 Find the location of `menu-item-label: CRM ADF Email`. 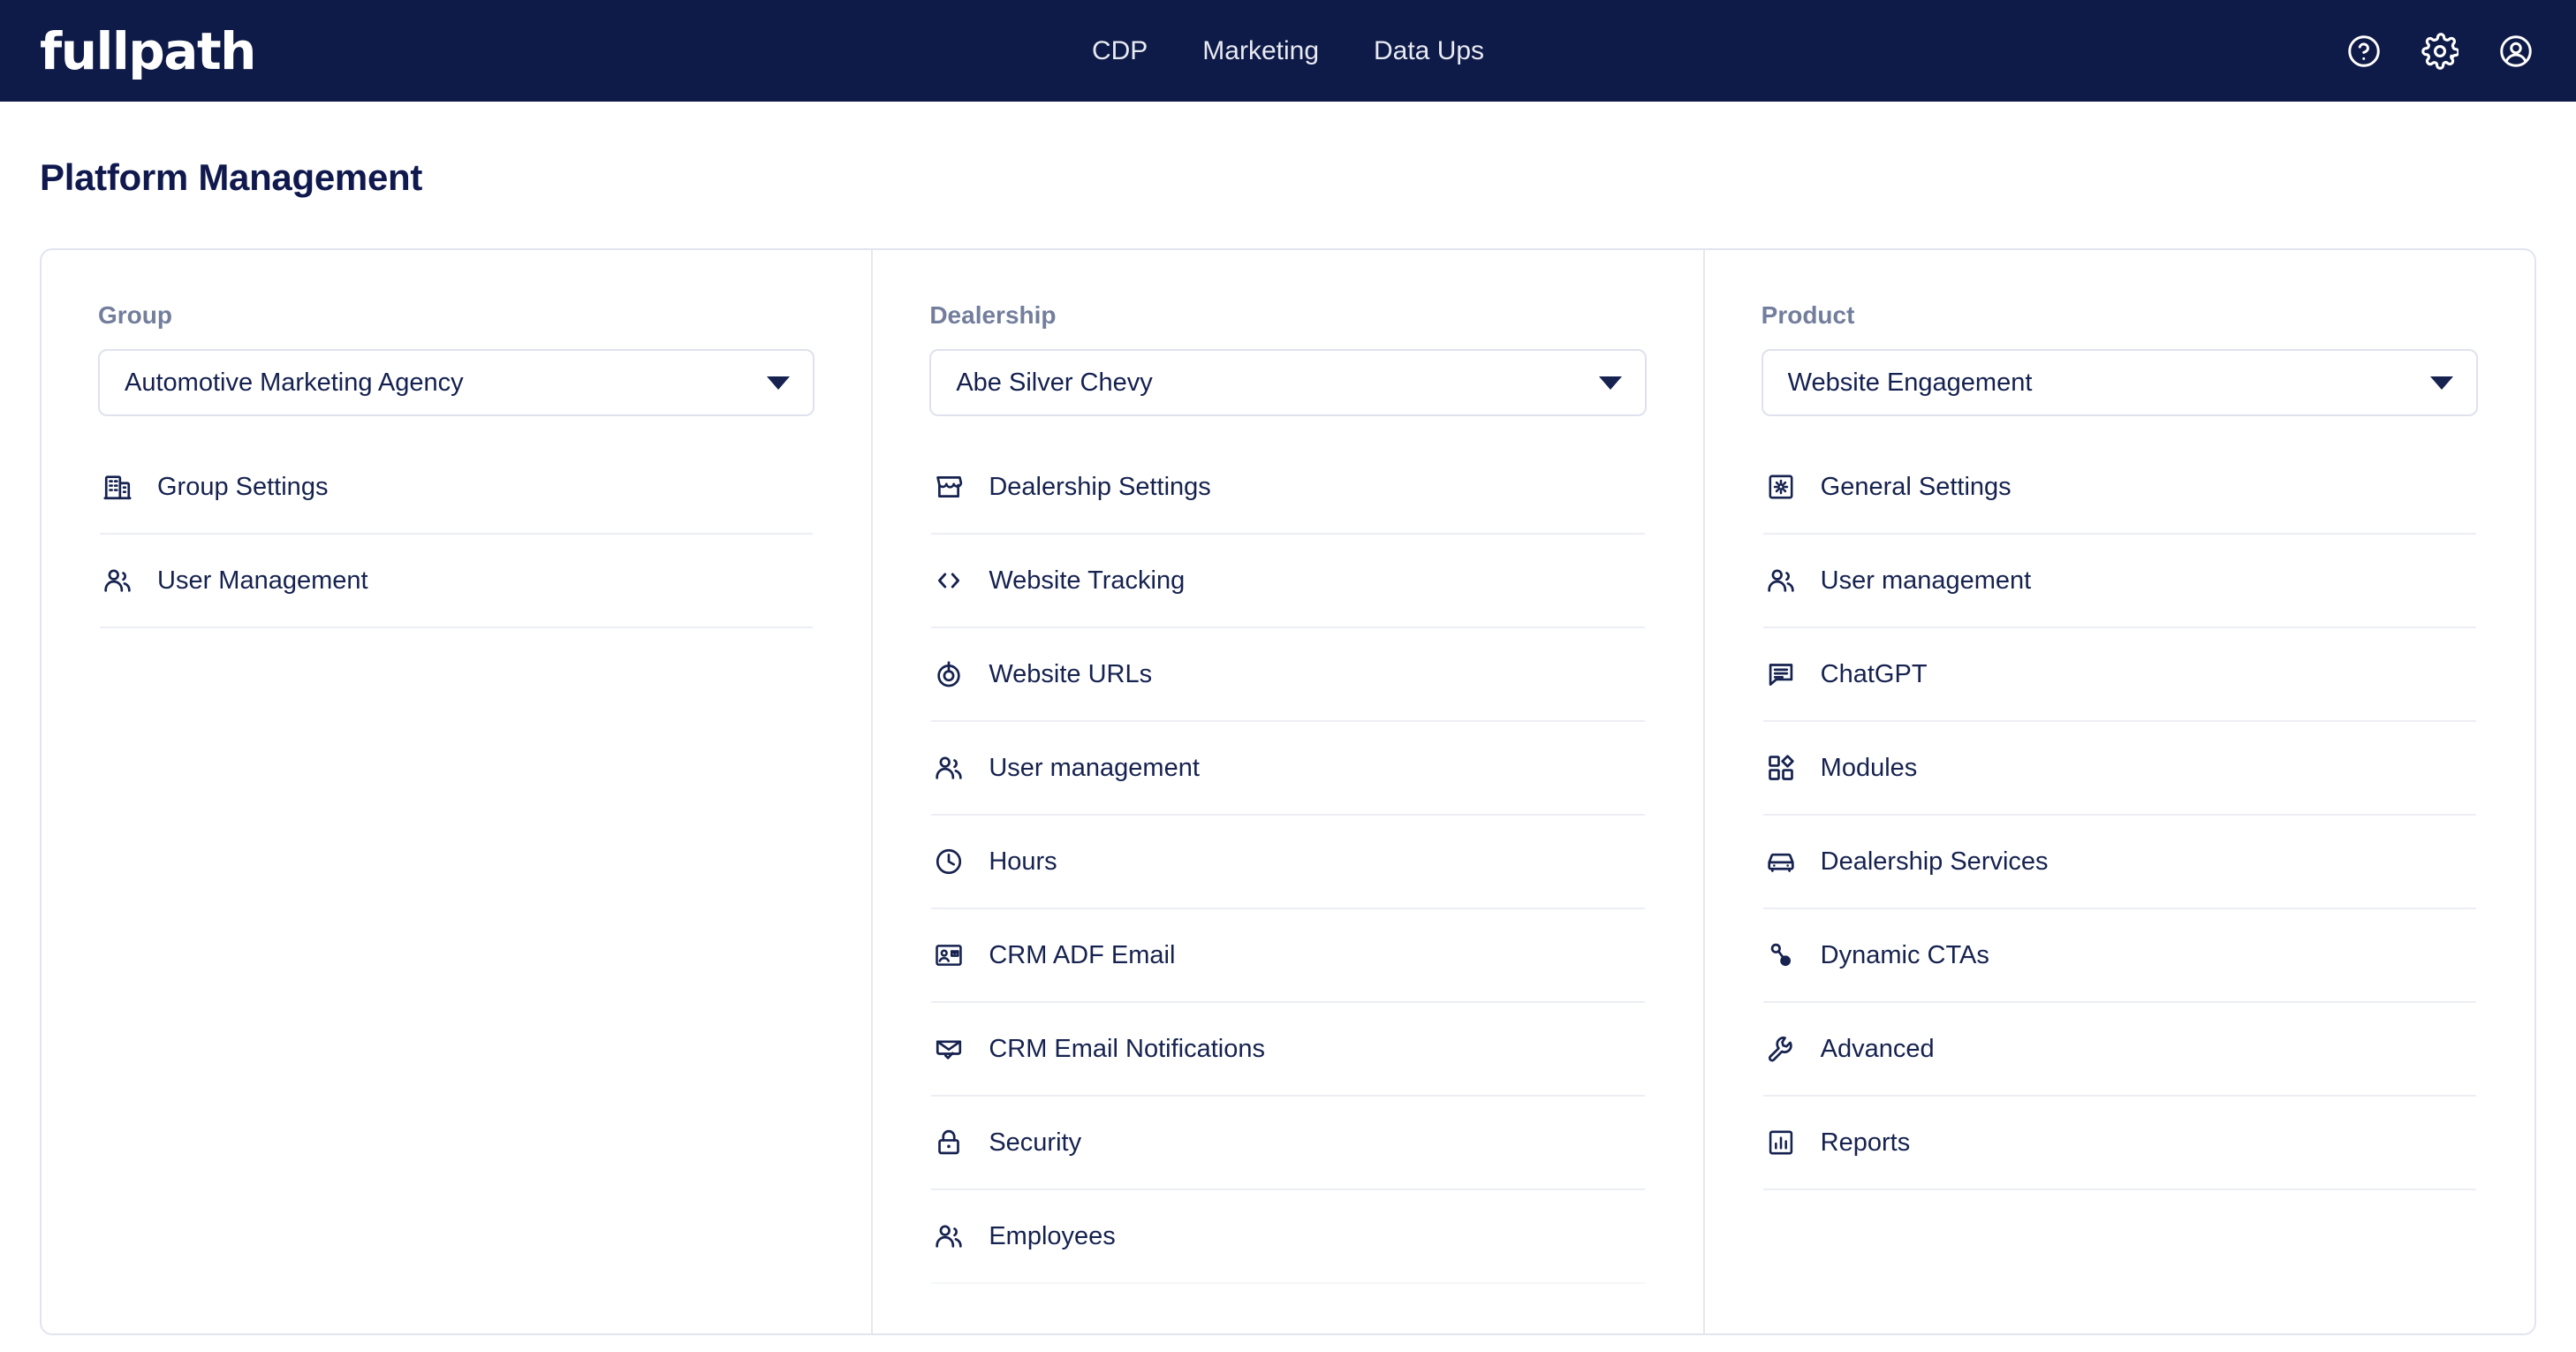

menu-item-label: CRM ADF Email is located at coordinates (1082, 954).